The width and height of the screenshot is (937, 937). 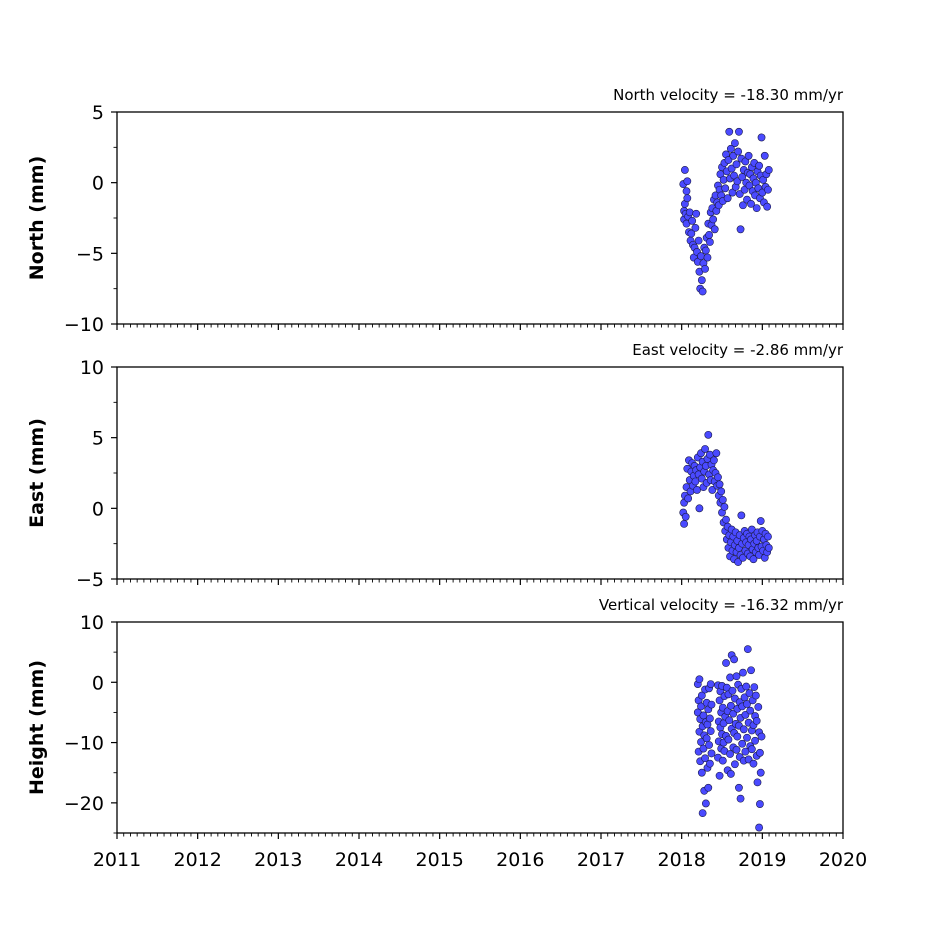 I want to click on north-y-tick-label: 5, so click(x=98, y=113).